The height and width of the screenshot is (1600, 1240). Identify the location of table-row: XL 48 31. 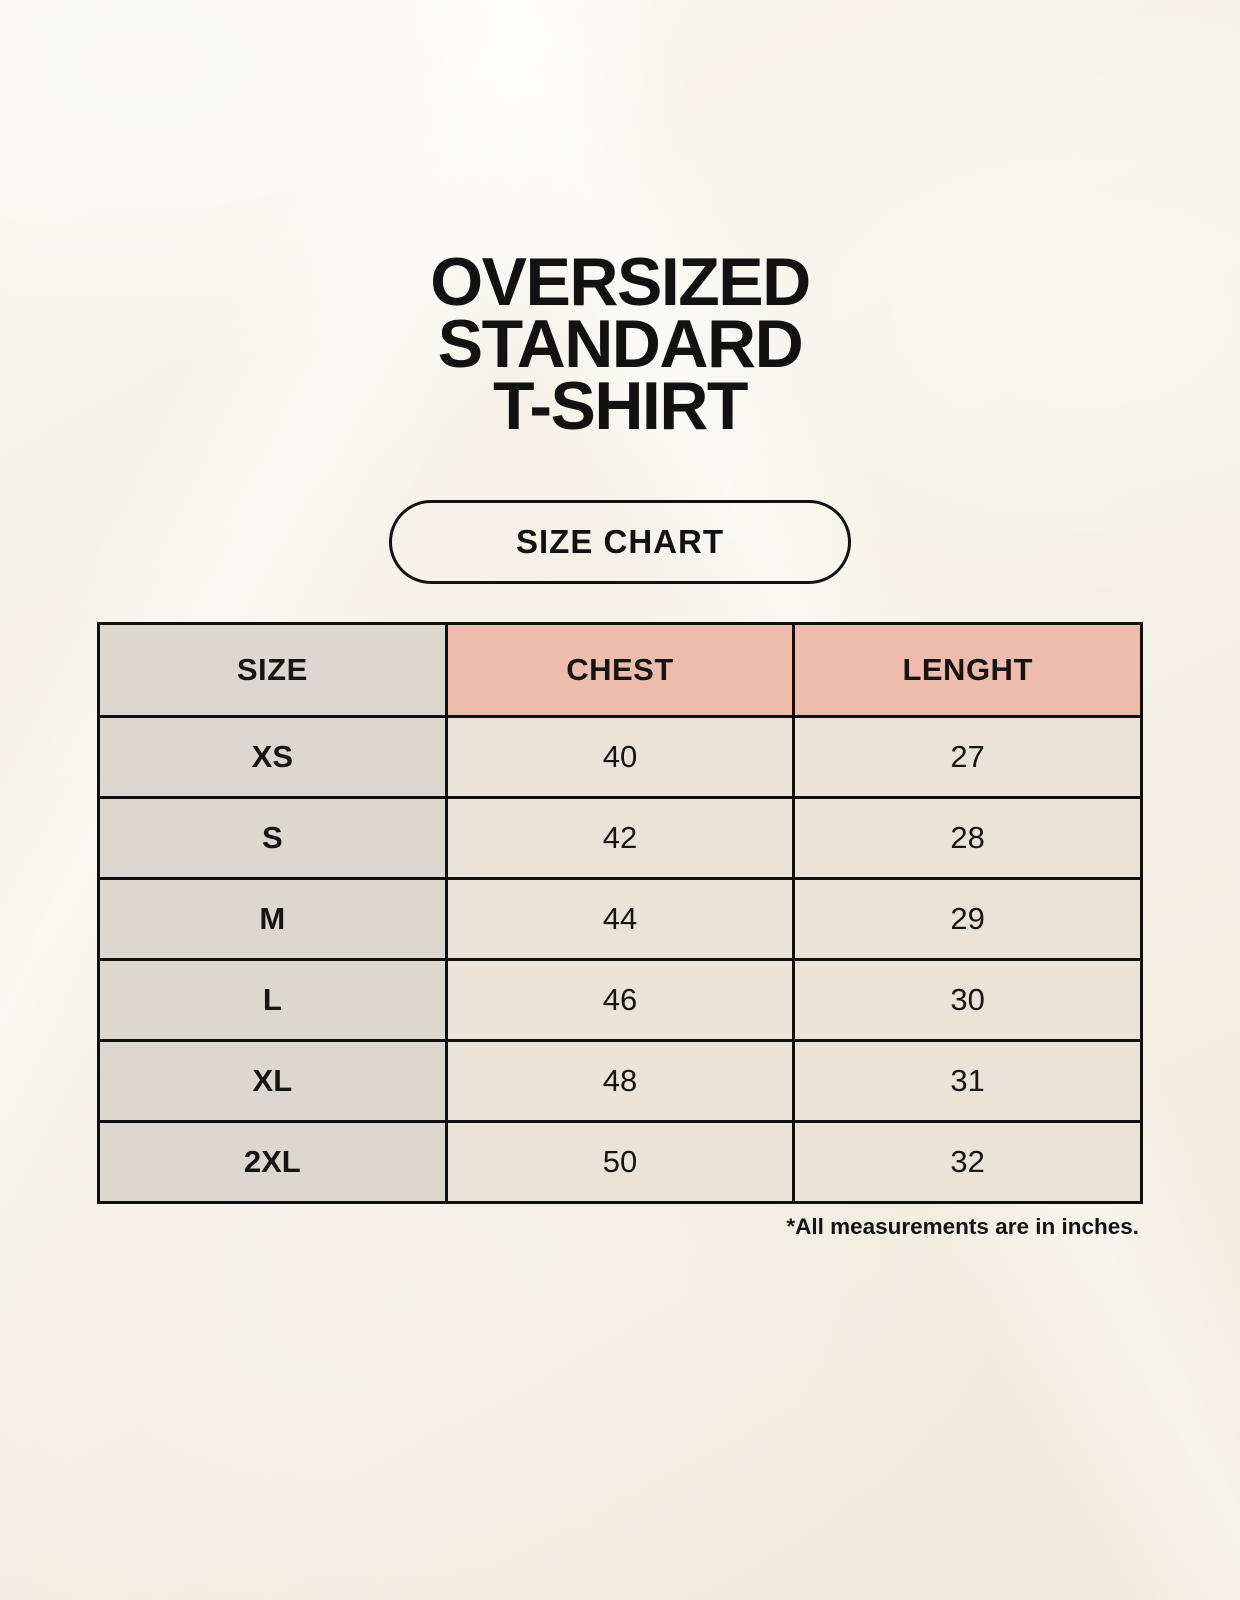
(620, 1080).